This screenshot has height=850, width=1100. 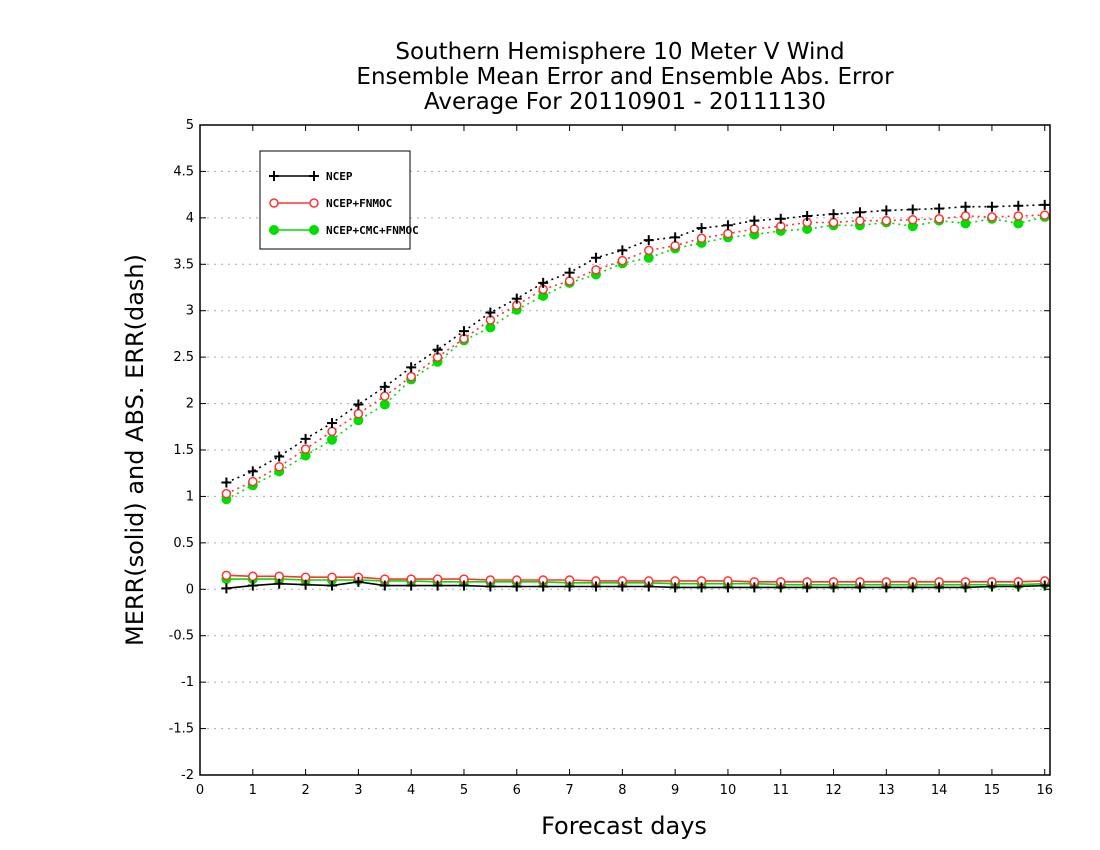 I want to click on x-tick-label: 11, so click(x=780, y=790).